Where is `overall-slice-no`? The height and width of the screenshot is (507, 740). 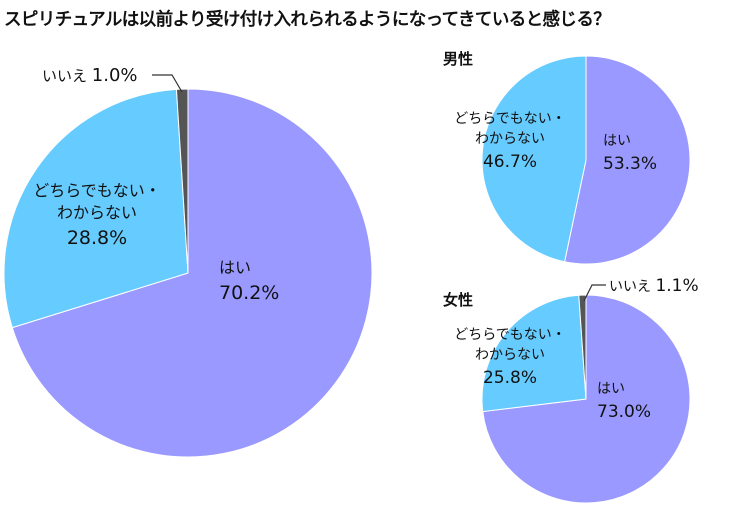 overall-slice-no is located at coordinates (182, 181).